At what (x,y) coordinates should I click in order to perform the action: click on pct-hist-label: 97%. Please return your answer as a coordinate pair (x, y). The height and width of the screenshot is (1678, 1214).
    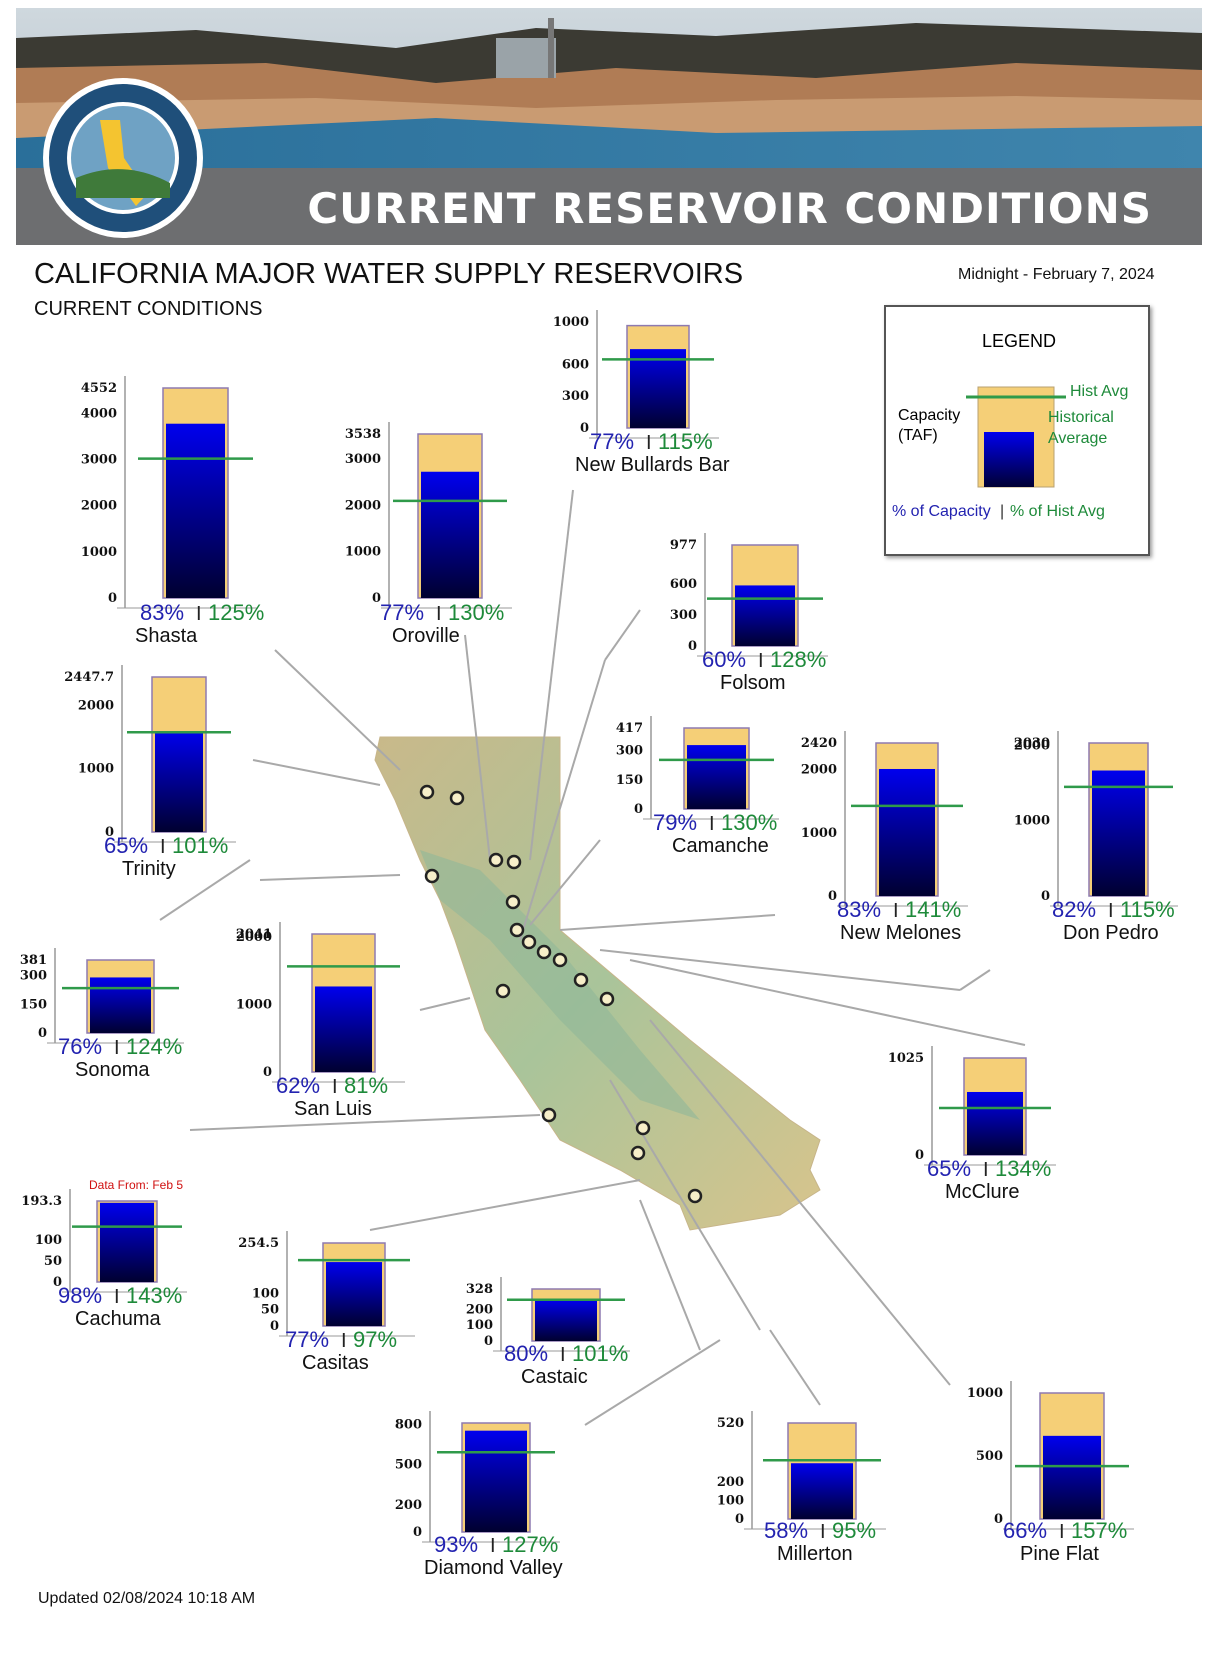
    Looking at the image, I should click on (375, 1339).